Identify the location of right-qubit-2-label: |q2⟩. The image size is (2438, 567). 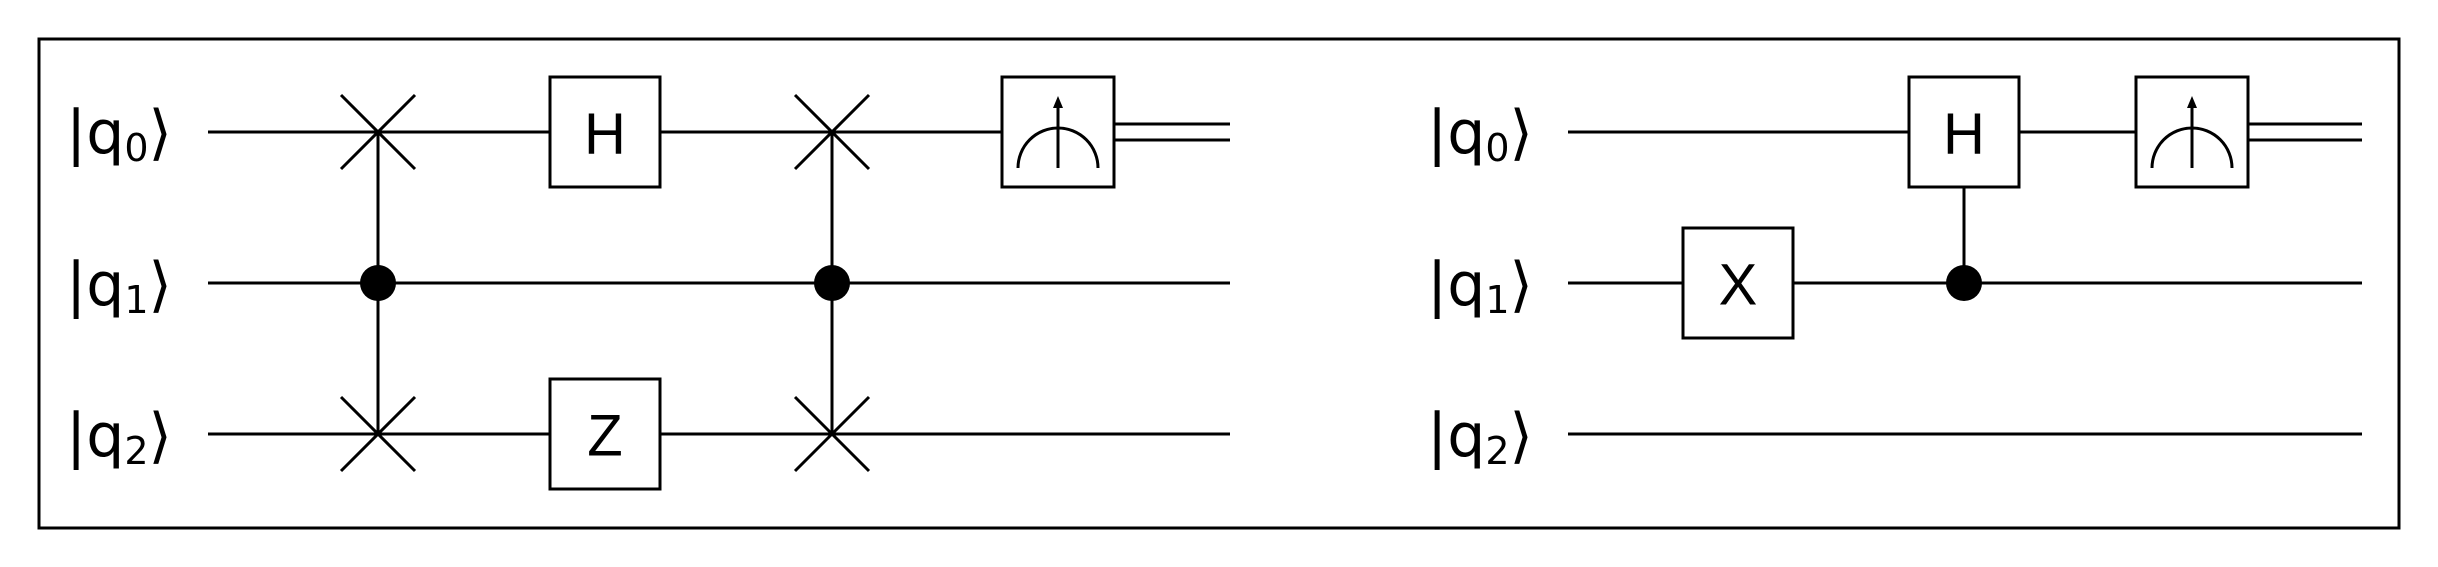
(1480, 437).